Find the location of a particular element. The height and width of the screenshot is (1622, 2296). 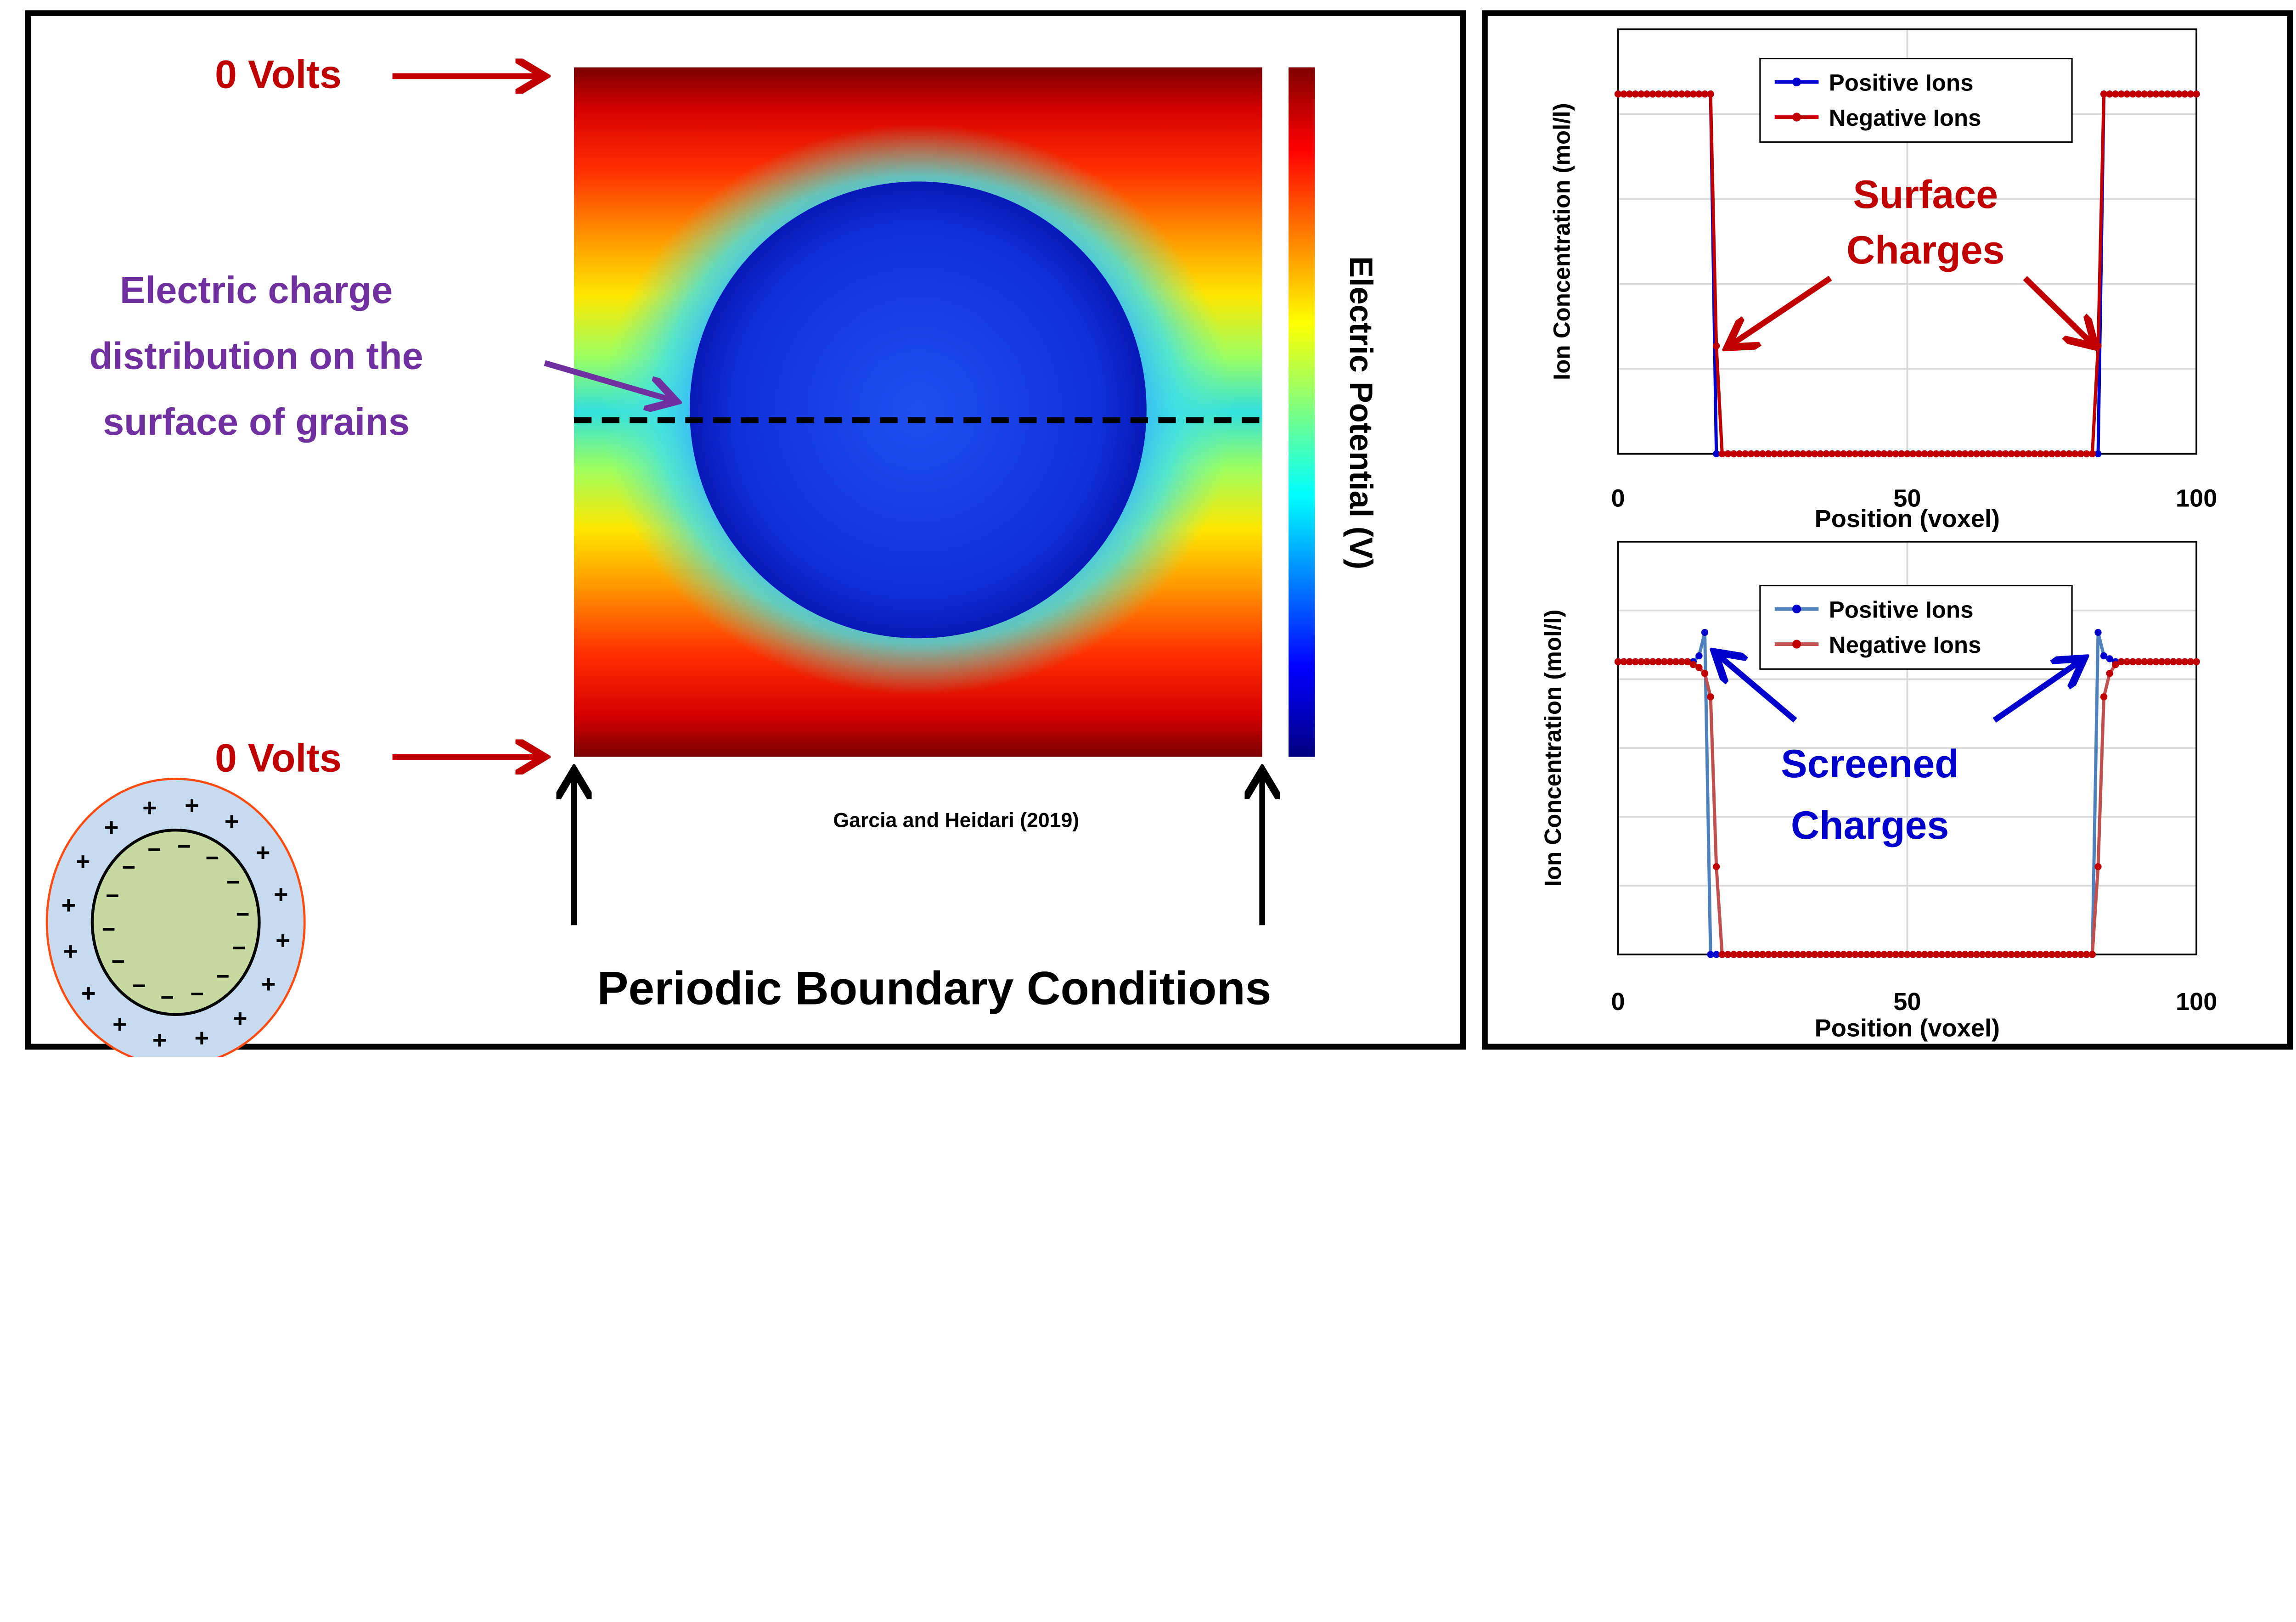

charge-label-line: surface of grains is located at coordinates (257, 422).